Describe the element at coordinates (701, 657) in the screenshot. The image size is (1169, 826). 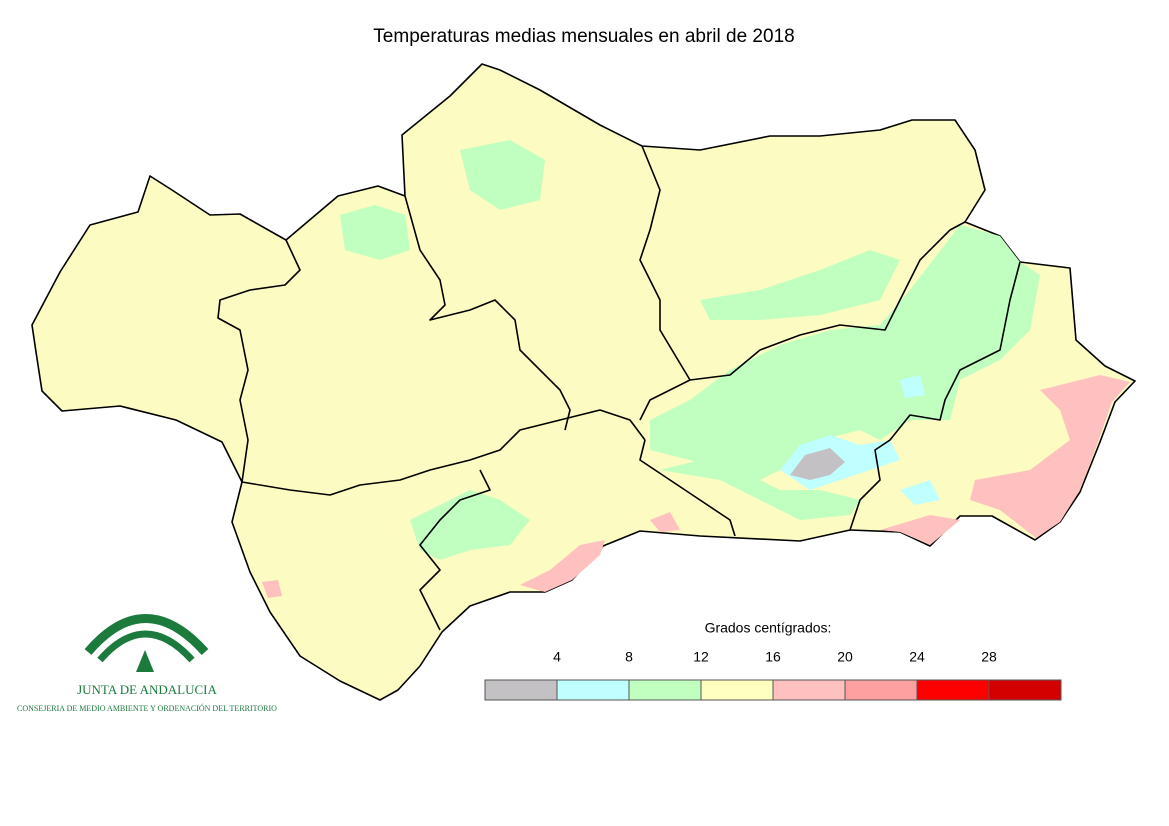
I see `legend-tick-label: 12` at that location.